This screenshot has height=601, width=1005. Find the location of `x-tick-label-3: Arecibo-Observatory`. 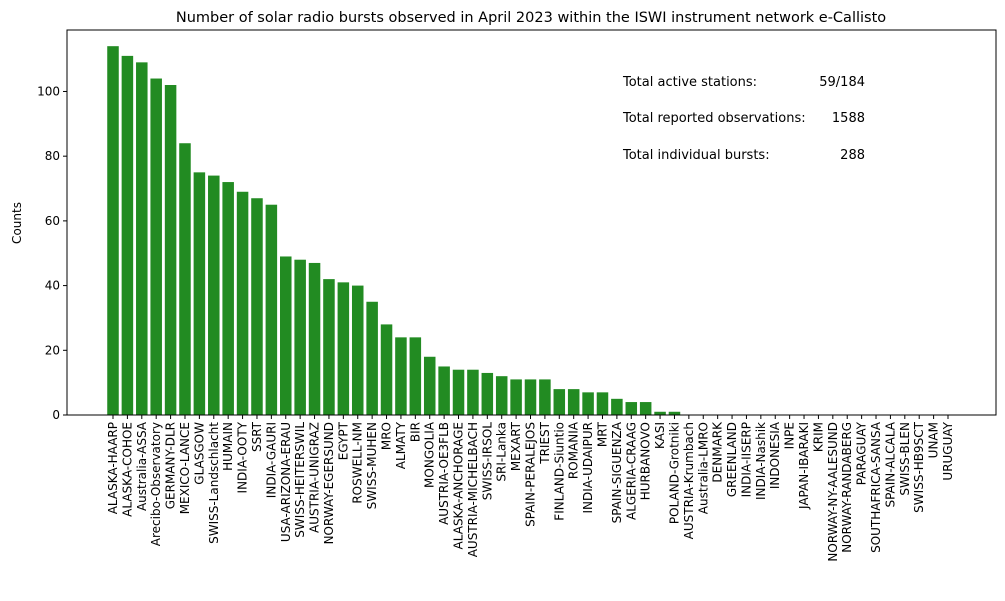

x-tick-label-3: Arecibo-Observatory is located at coordinates (156, 484).